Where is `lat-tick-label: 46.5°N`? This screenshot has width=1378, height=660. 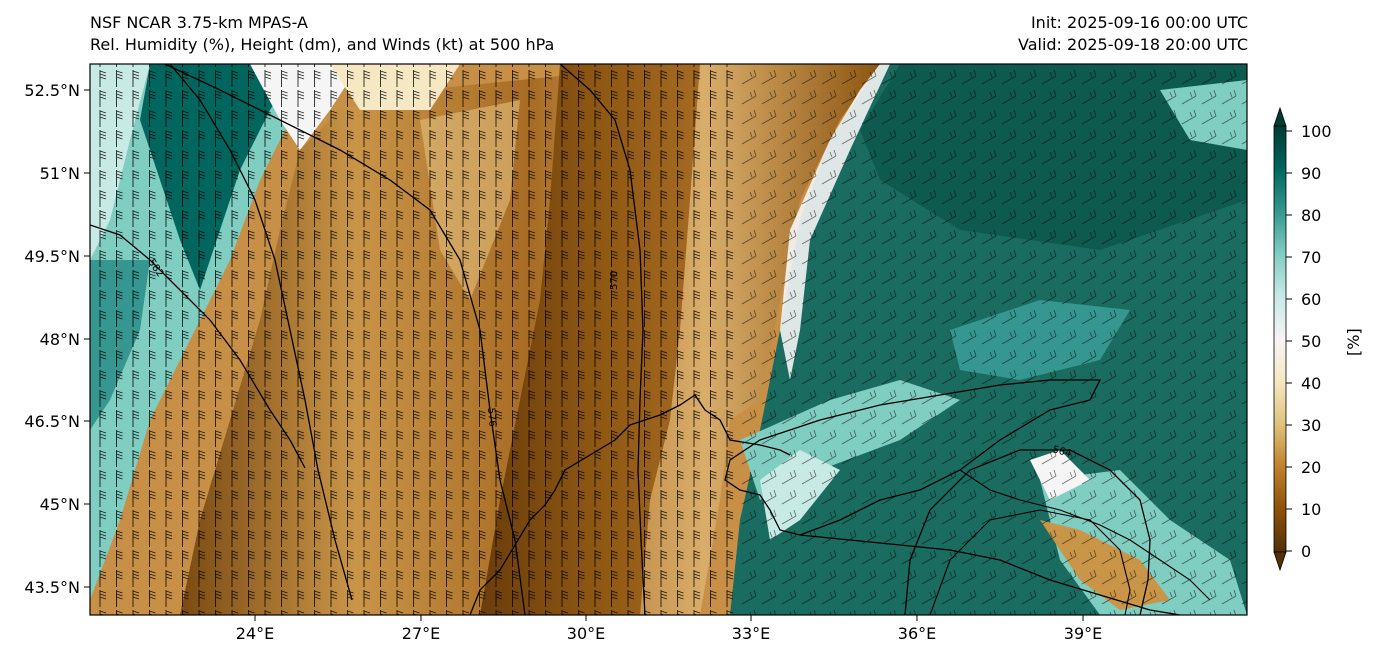 lat-tick-label: 46.5°N is located at coordinates (52, 421).